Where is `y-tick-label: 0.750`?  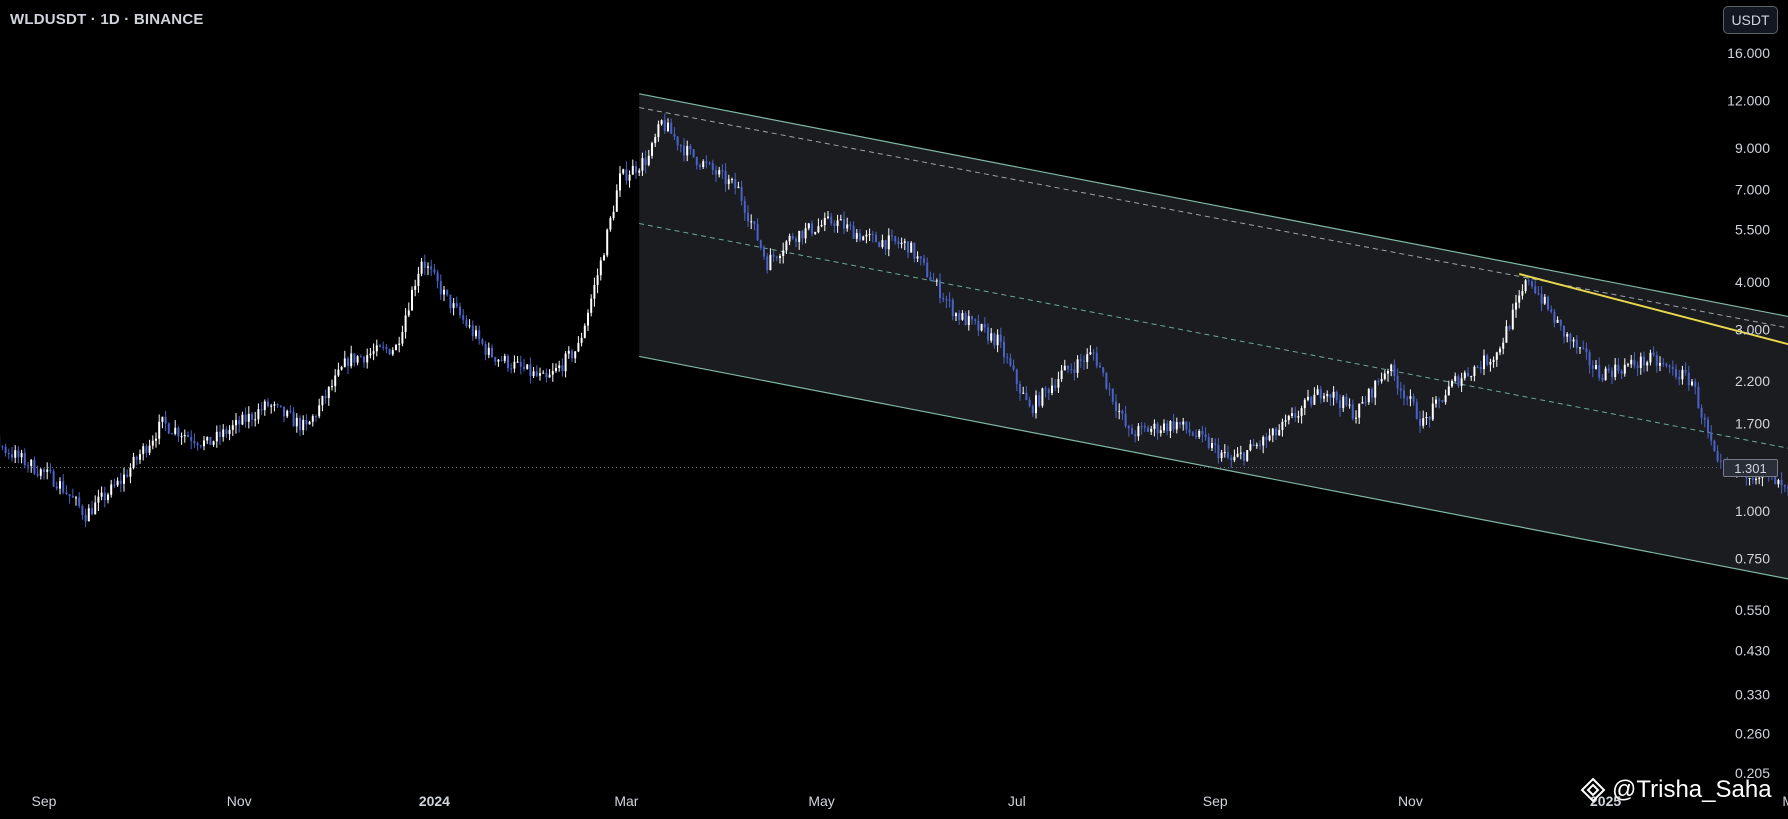
y-tick-label: 0.750 is located at coordinates (1752, 559).